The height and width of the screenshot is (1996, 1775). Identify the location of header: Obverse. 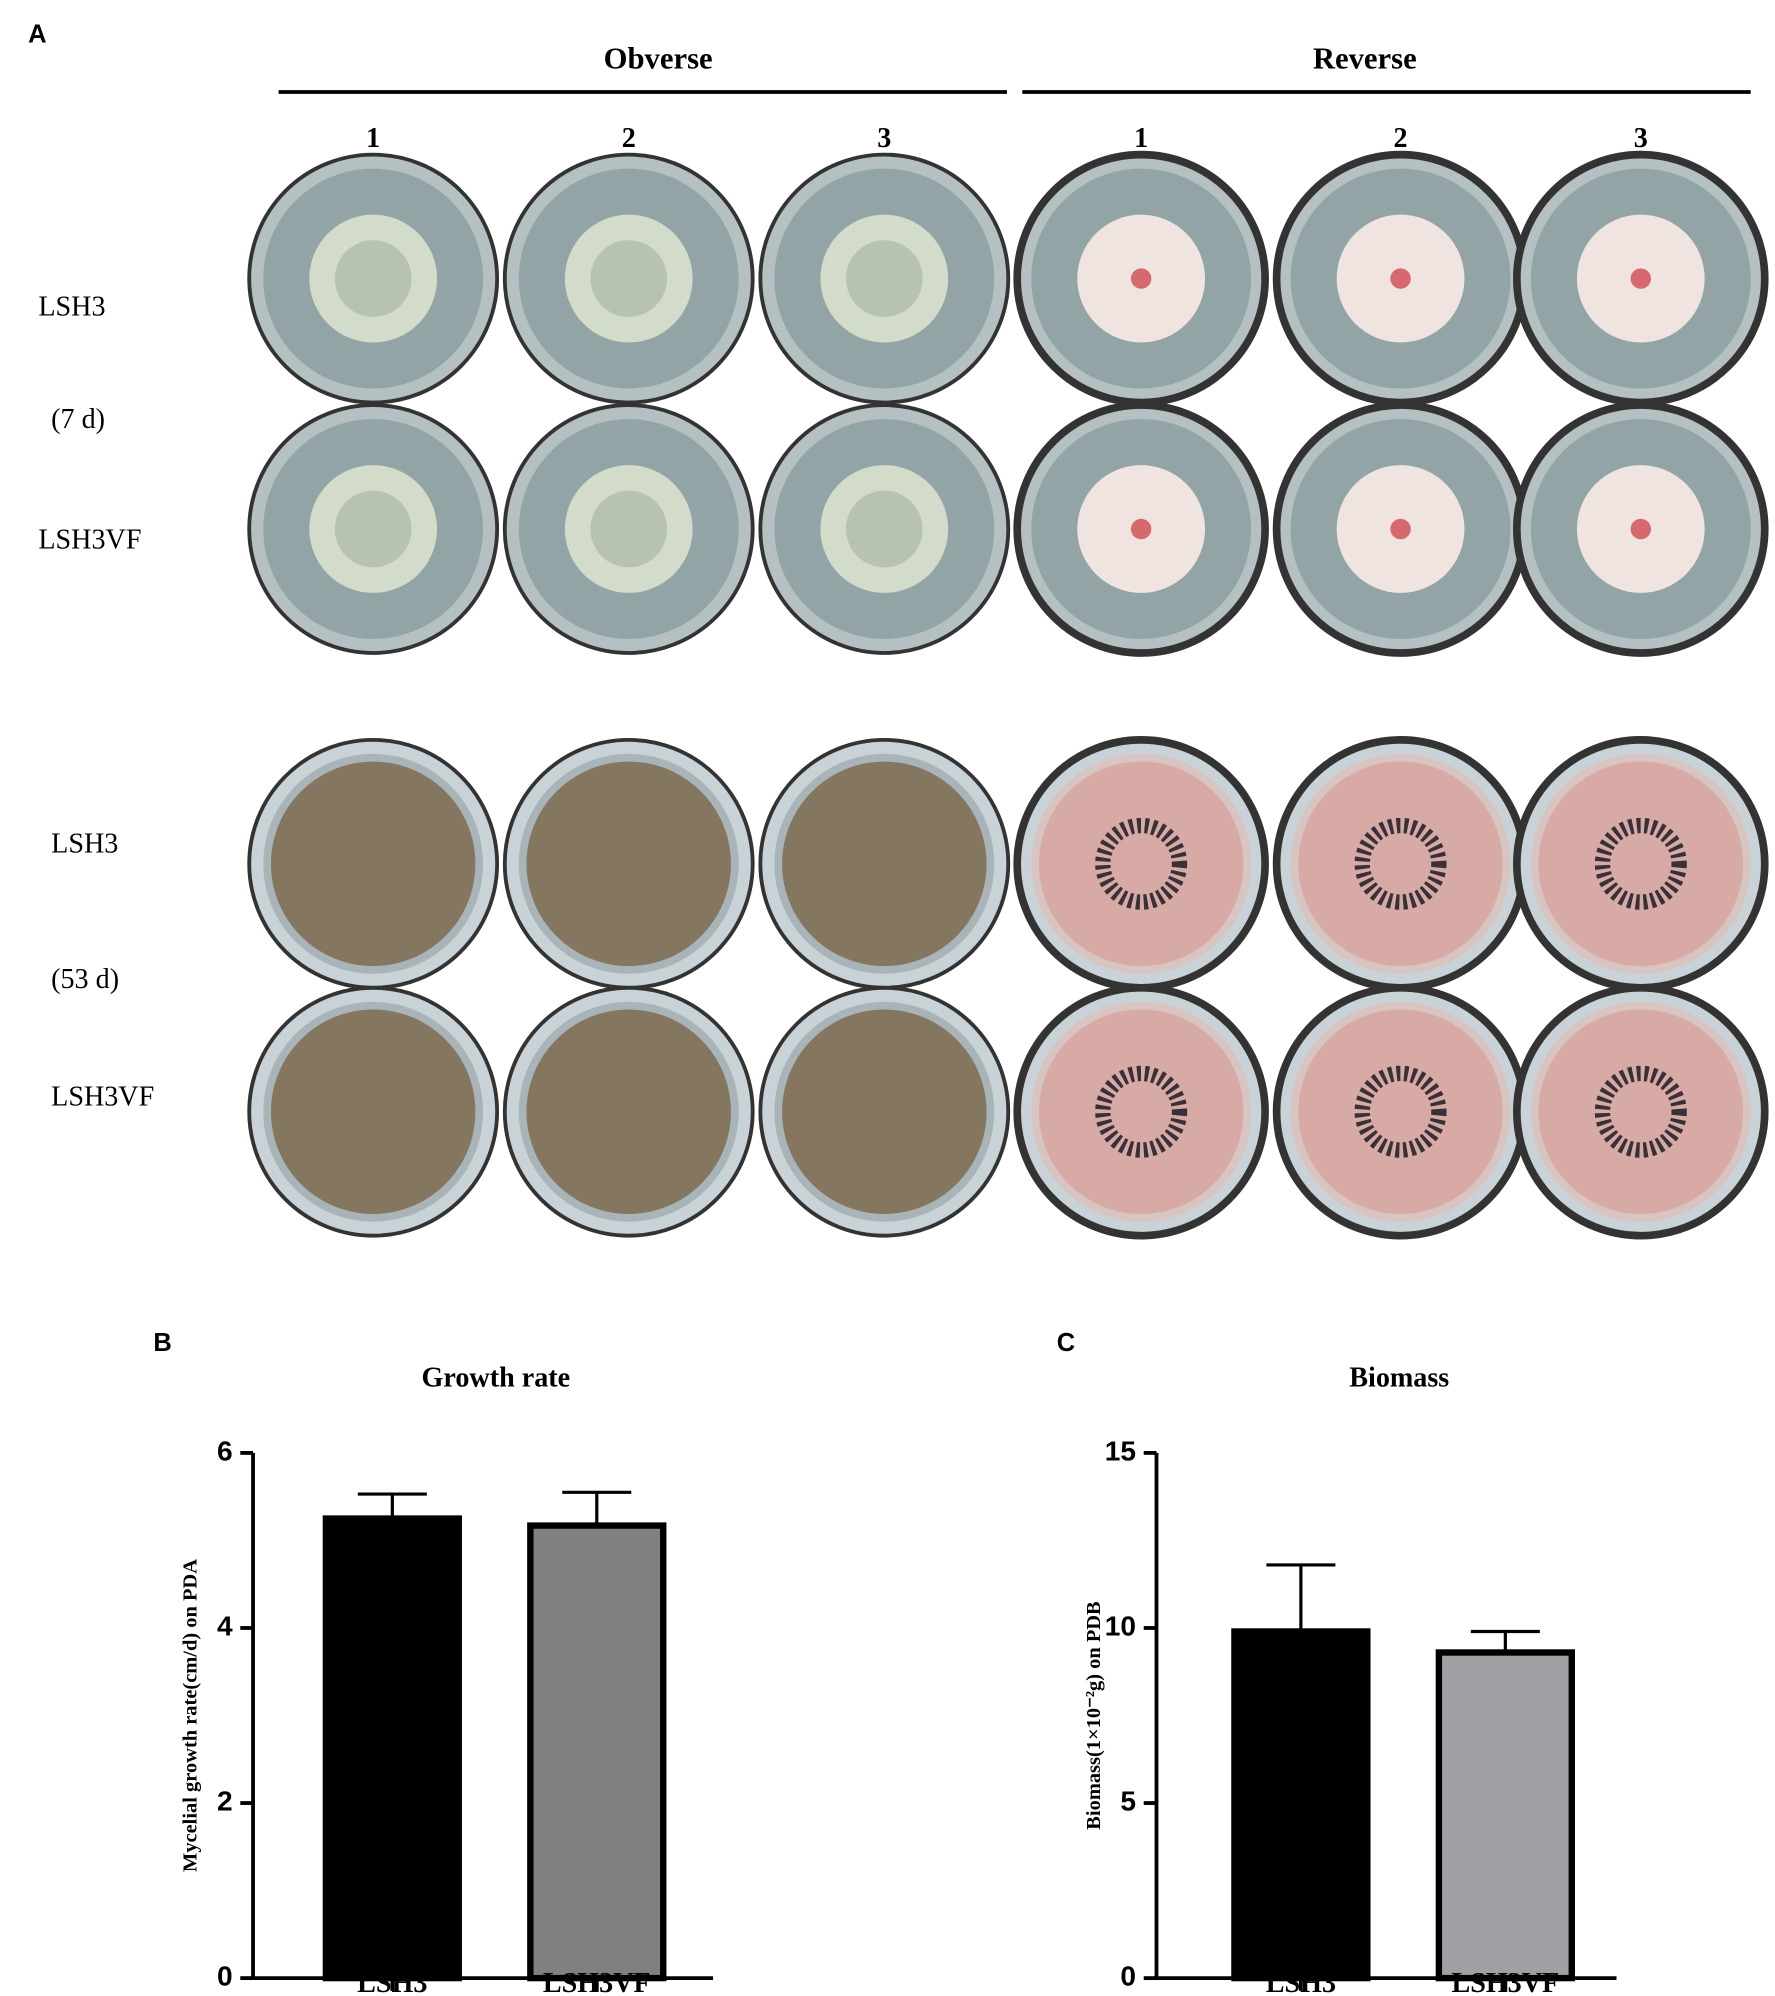
(658, 58).